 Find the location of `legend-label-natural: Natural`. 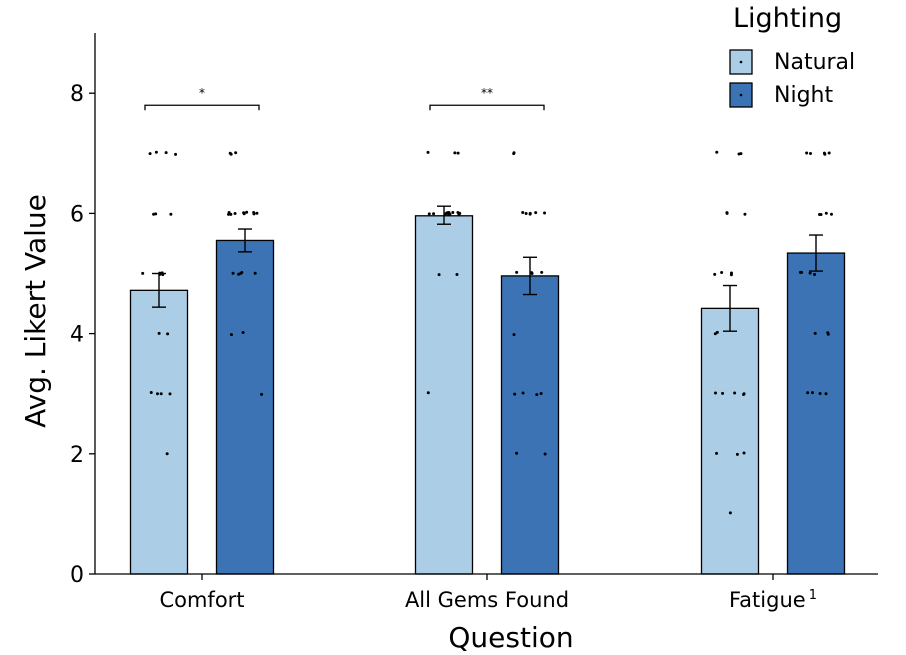

legend-label-natural: Natural is located at coordinates (814, 62).